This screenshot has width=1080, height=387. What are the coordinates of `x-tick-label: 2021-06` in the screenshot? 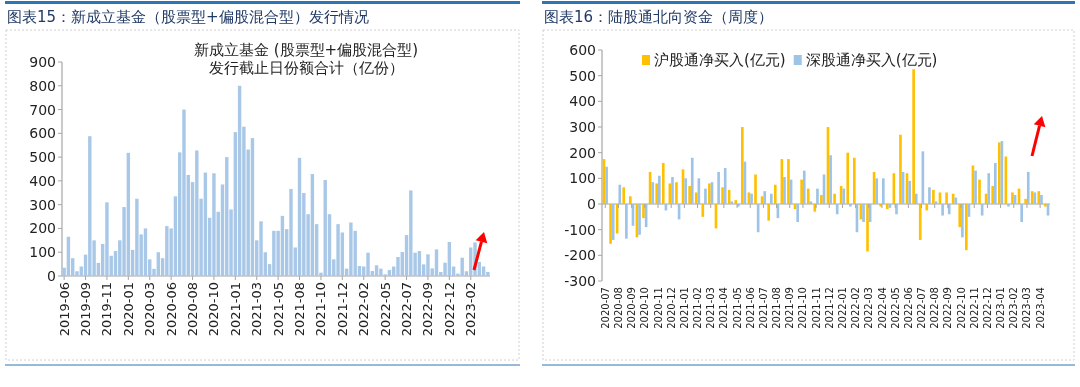 It's located at (750, 308).